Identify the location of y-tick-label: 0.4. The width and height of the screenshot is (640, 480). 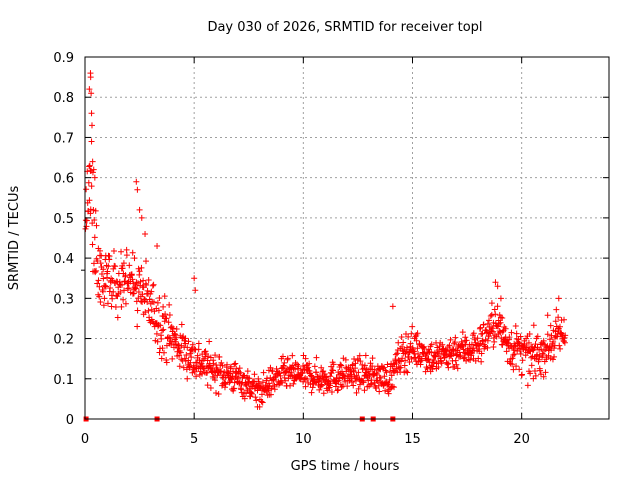
(63, 259).